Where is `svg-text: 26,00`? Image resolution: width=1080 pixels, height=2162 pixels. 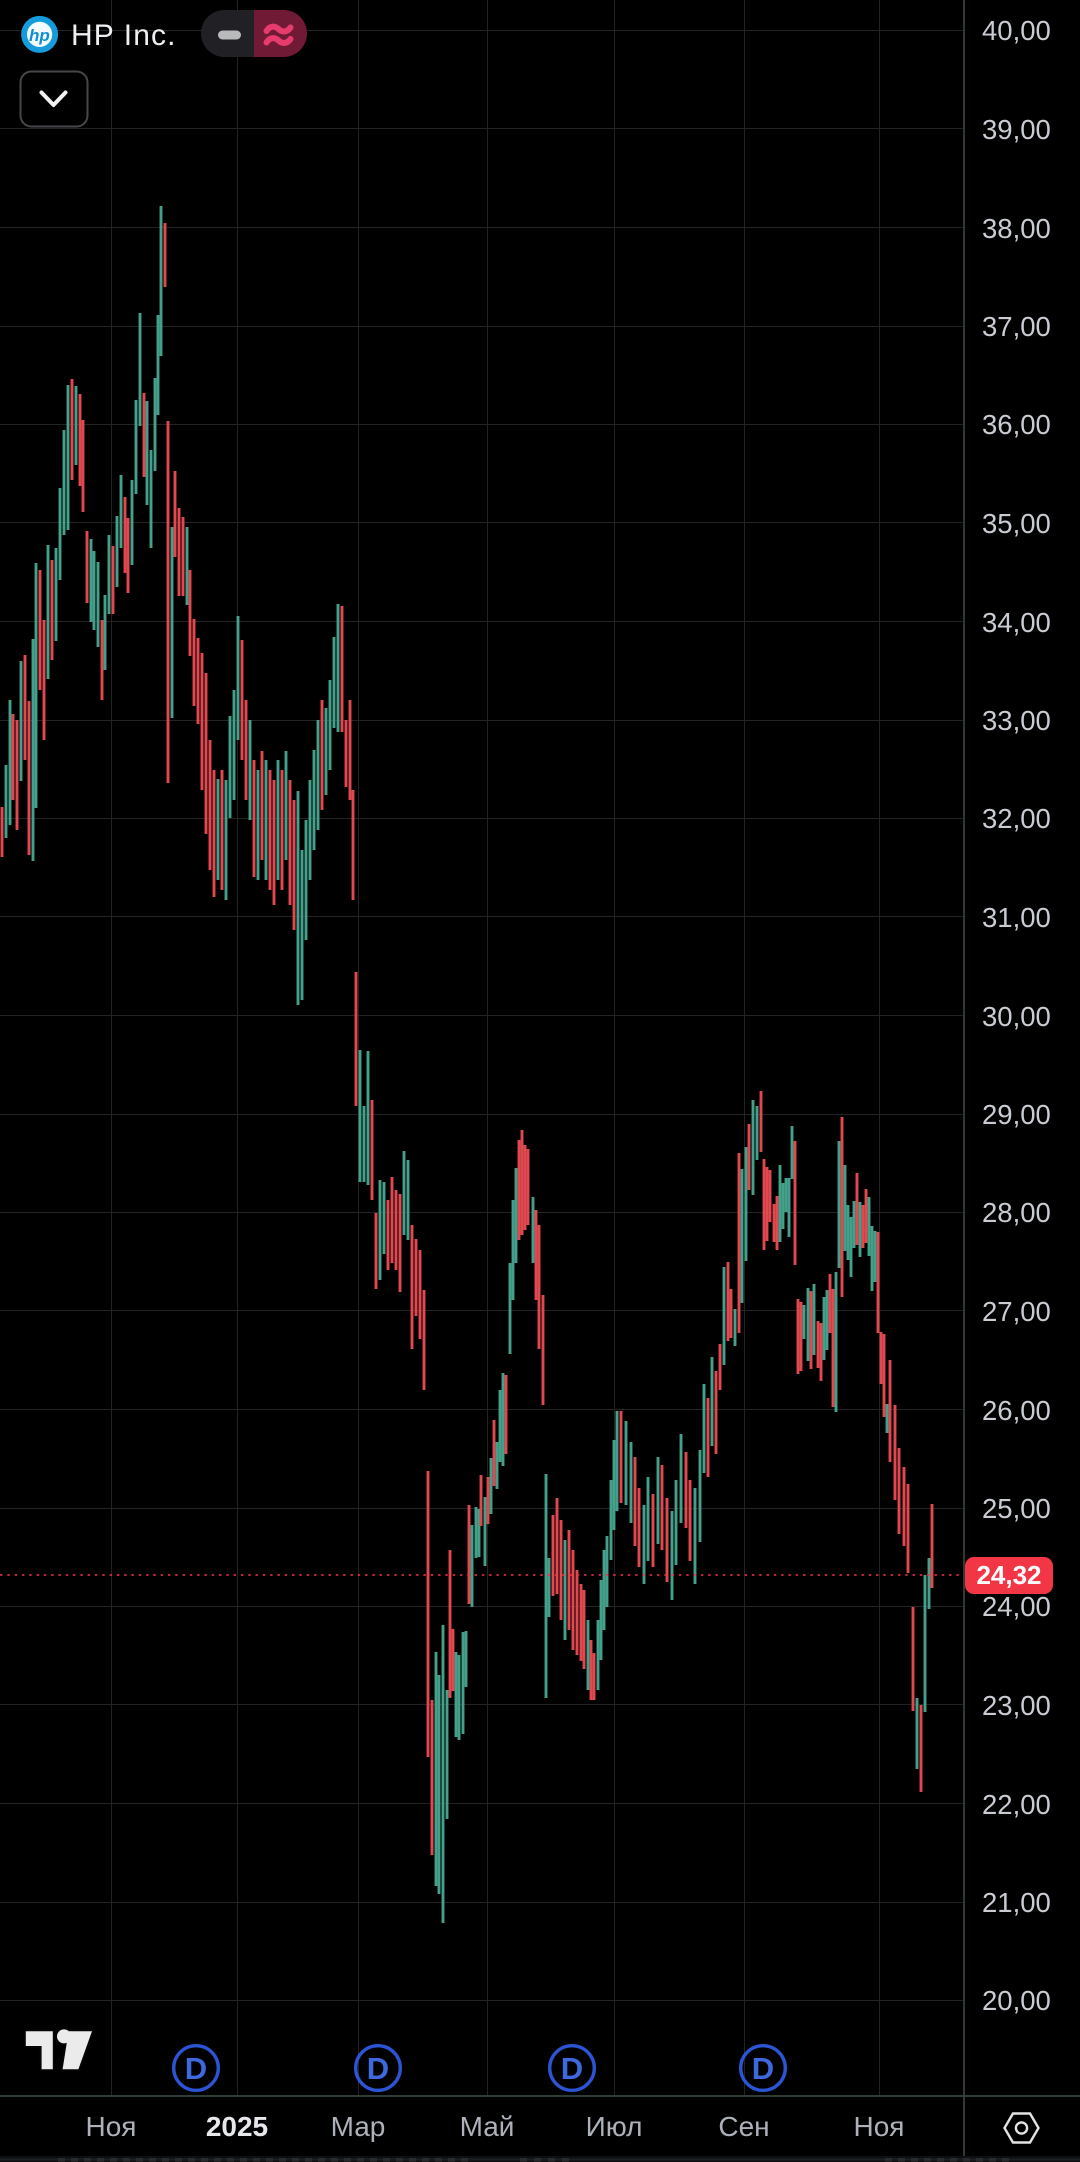
svg-text: 26,00 is located at coordinates (1016, 1410).